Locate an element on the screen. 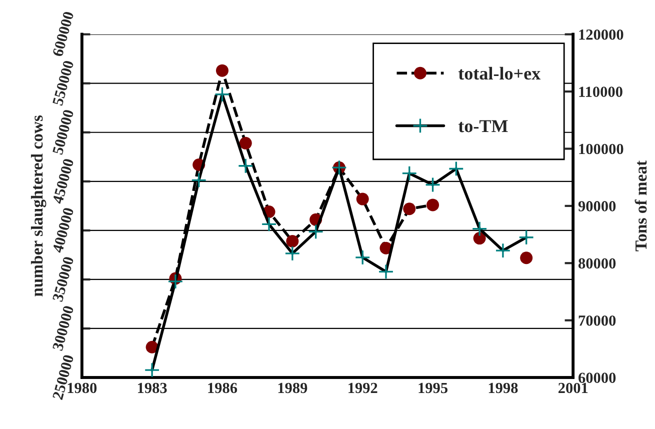 The height and width of the screenshot is (429, 655). y2-tick-label: 80000 is located at coordinates (597, 263).